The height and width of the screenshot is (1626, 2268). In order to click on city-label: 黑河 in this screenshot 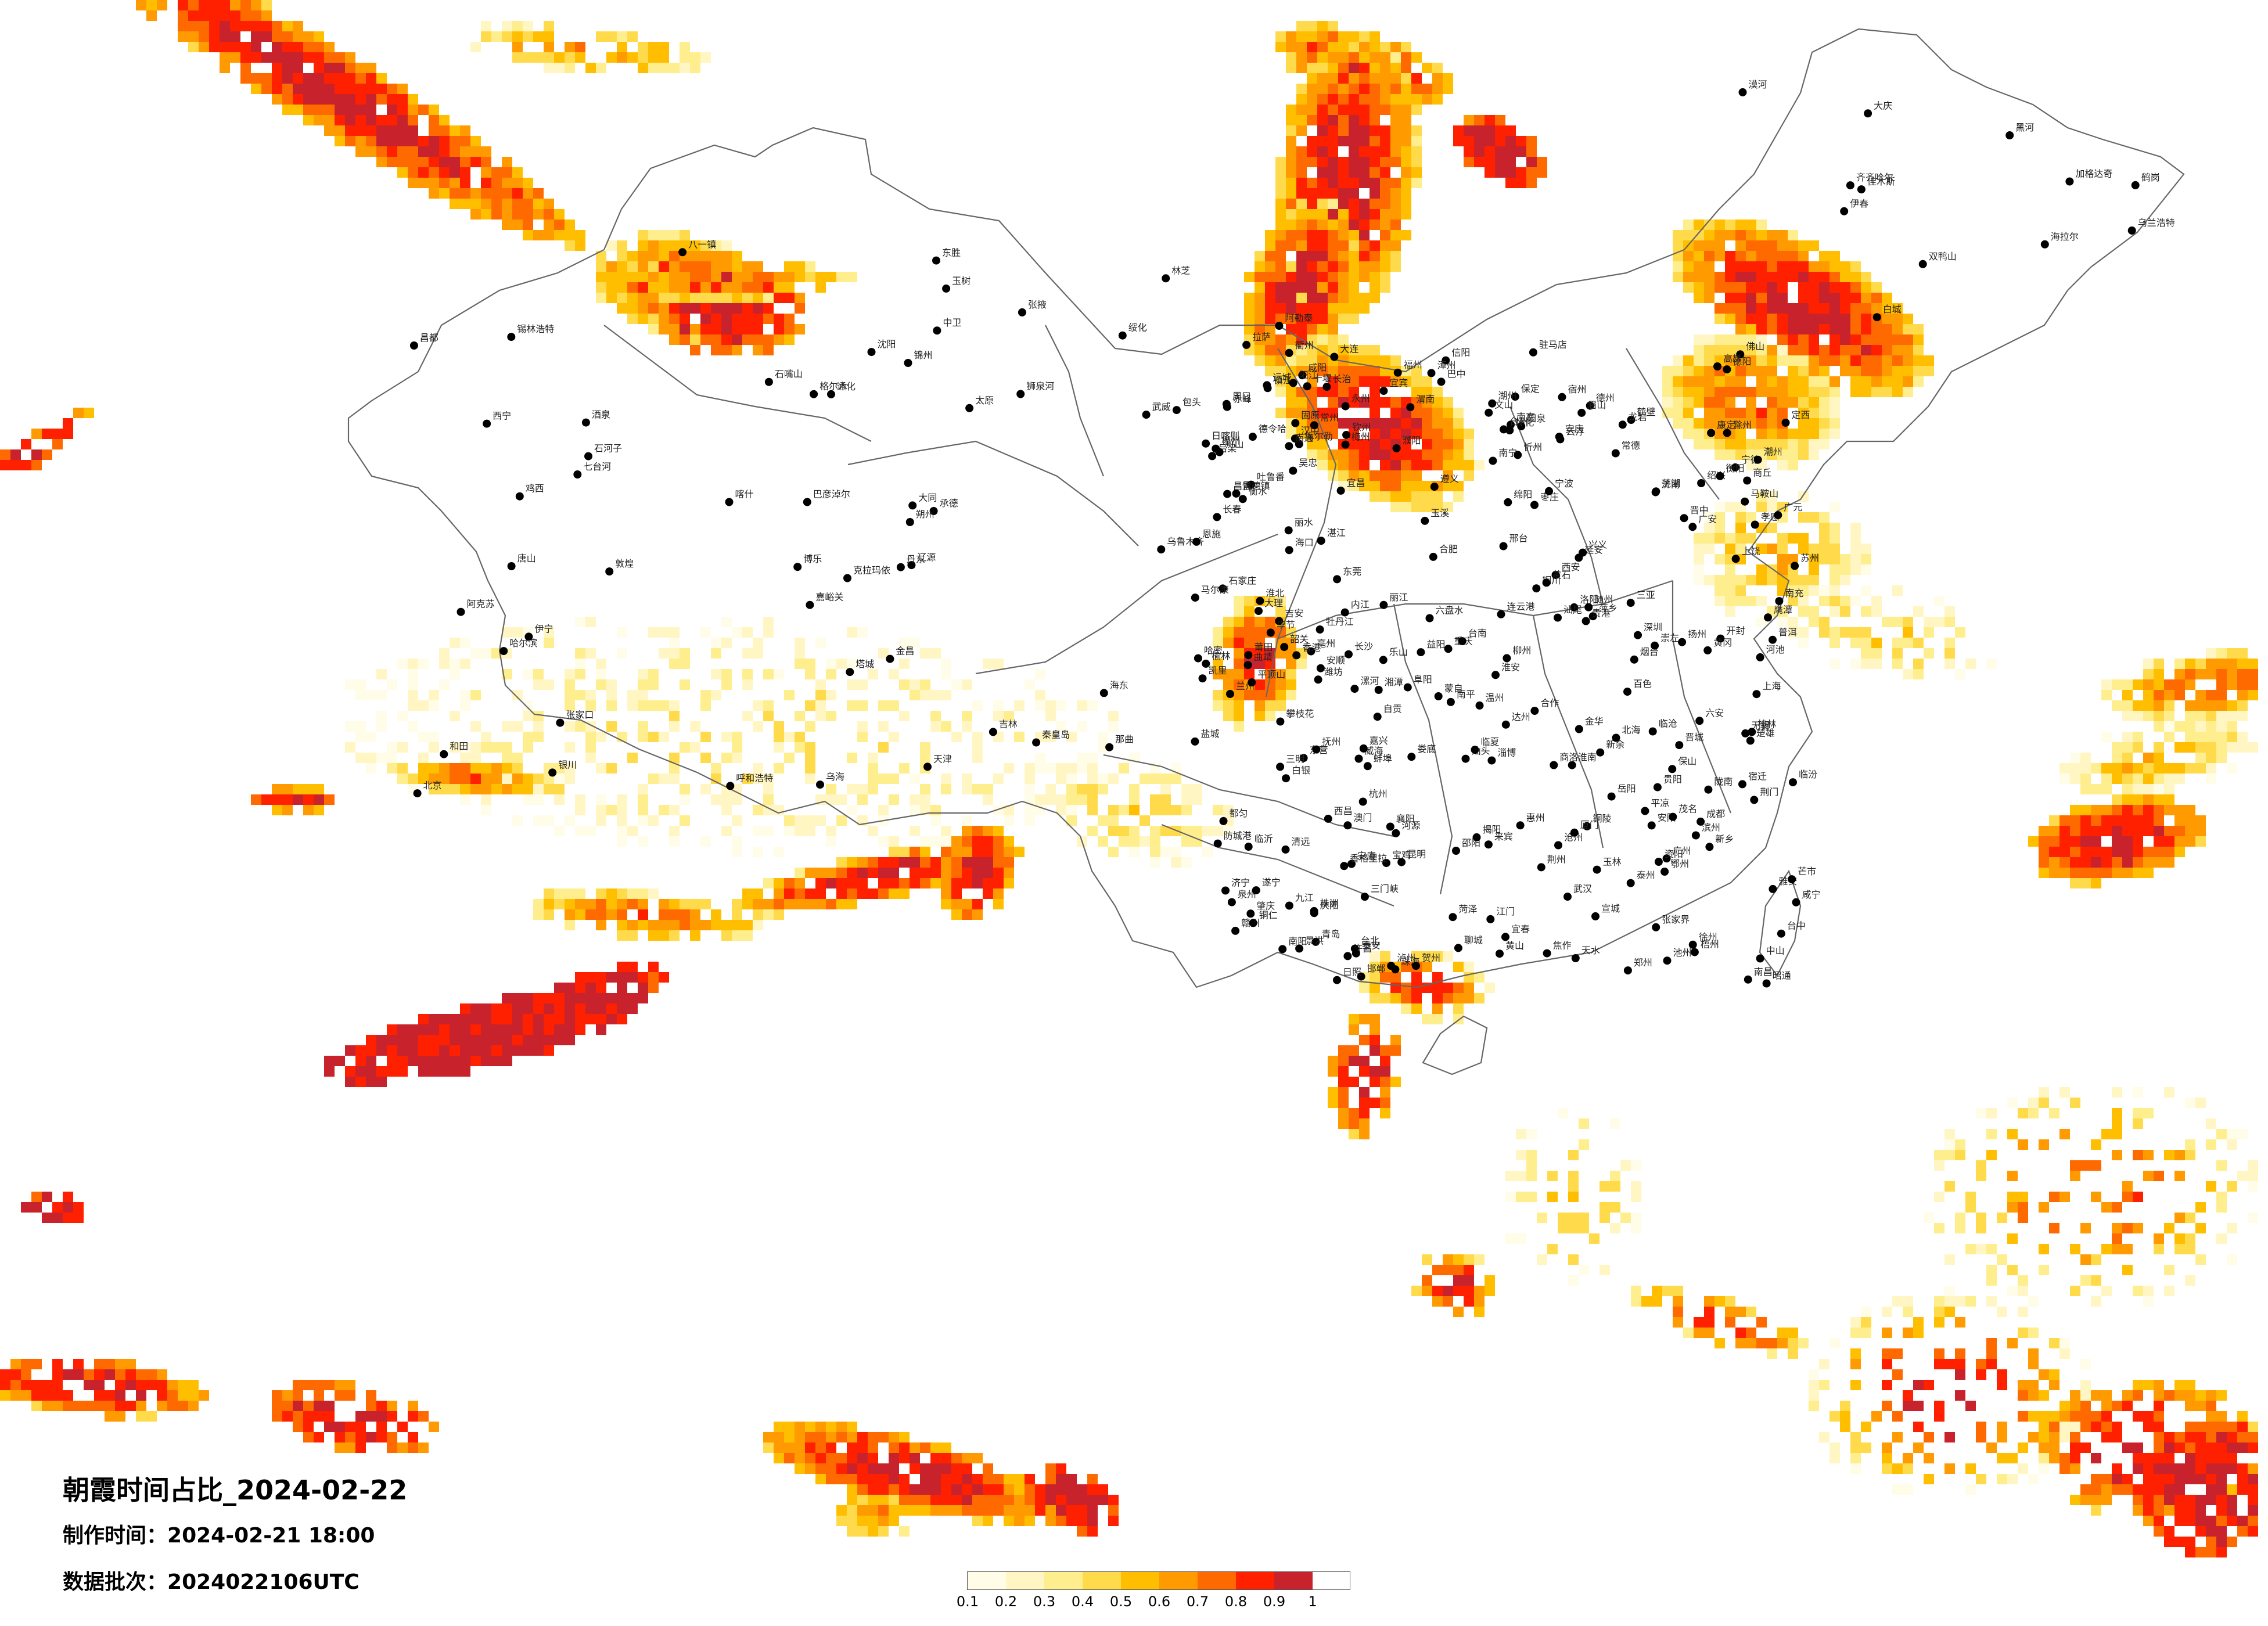, I will do `click(2024, 128)`.